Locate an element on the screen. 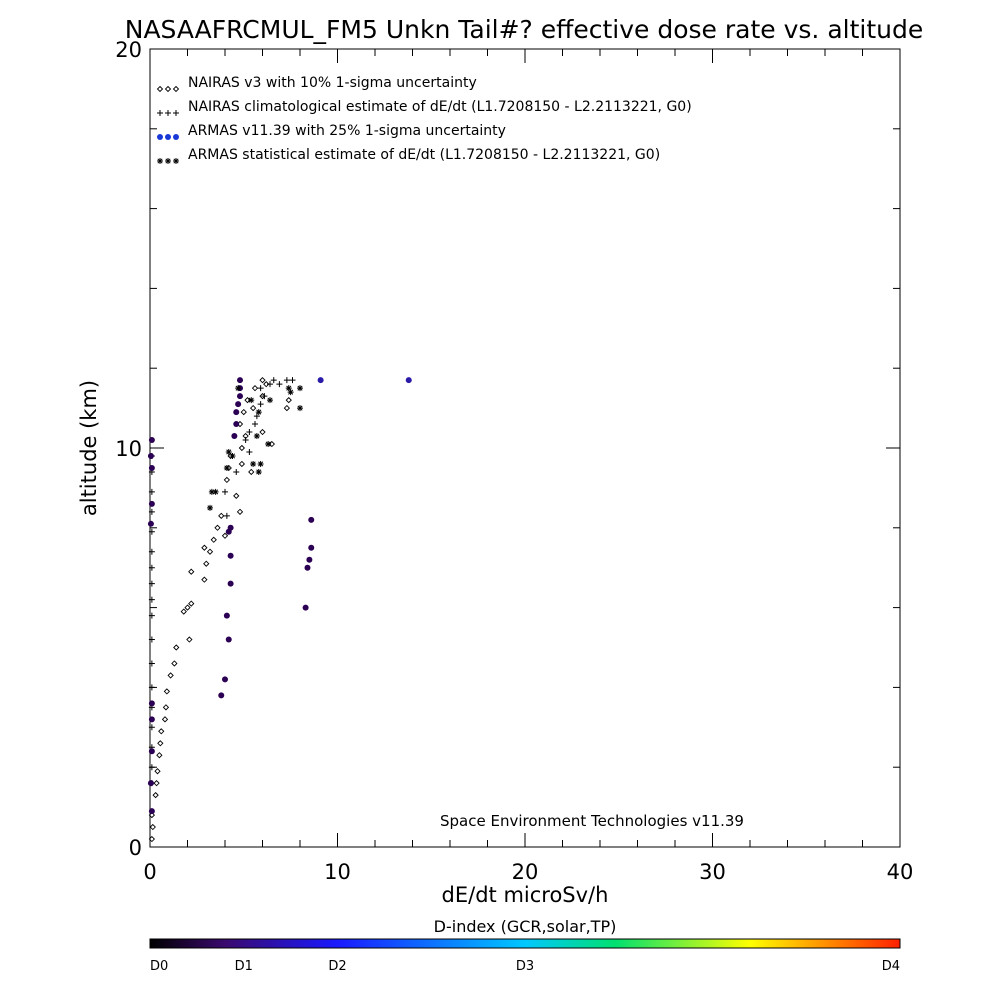  colorbar-tick-label: D0 is located at coordinates (159, 966).